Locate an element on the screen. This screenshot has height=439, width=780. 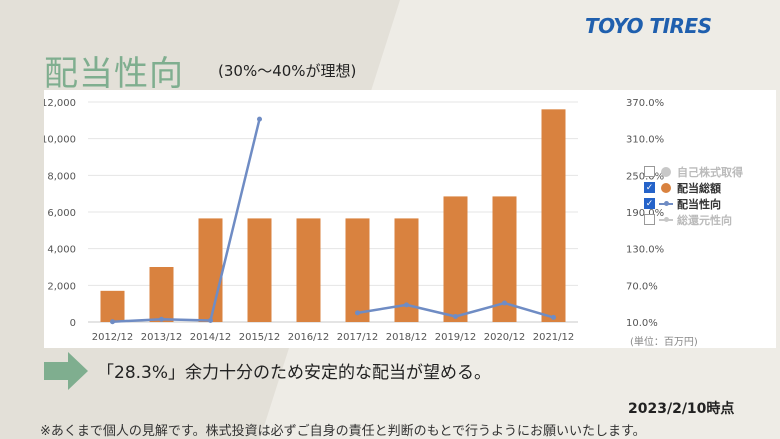
page-subtitle: (30%〜40%が理想) is located at coordinates (287, 71).